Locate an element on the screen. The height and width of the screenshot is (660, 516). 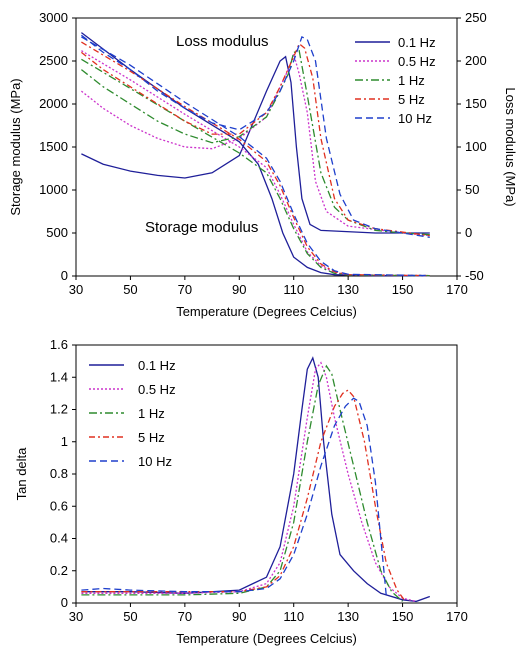
bottom-y-tick-label: 1.2 is located at coordinates (59, 409).